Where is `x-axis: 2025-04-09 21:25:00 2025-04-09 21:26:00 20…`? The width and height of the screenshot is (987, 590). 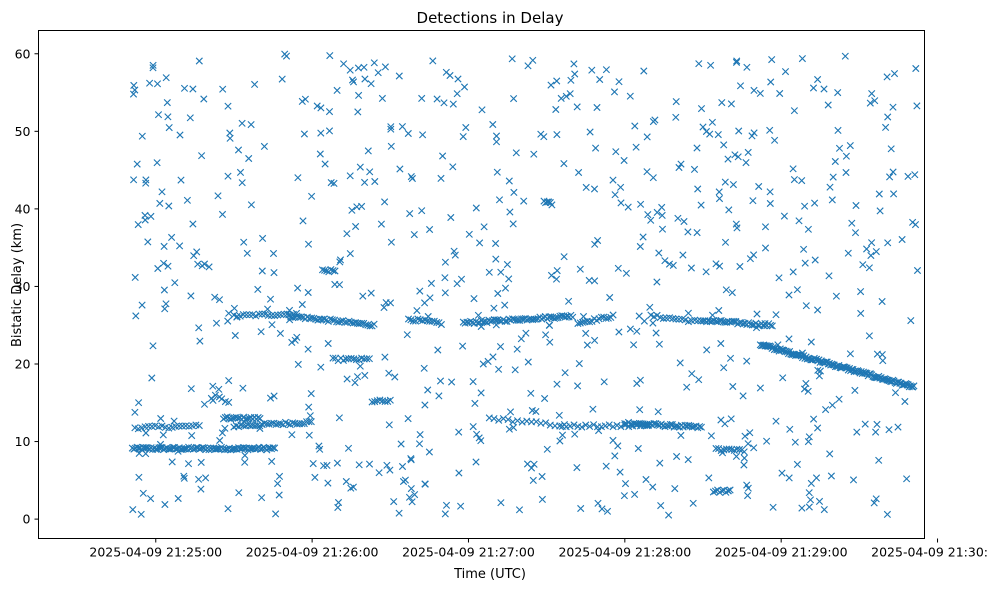 x-axis: 2025-04-09 21:25:00 2025-04-09 21:26:00 20… is located at coordinates (538, 549).